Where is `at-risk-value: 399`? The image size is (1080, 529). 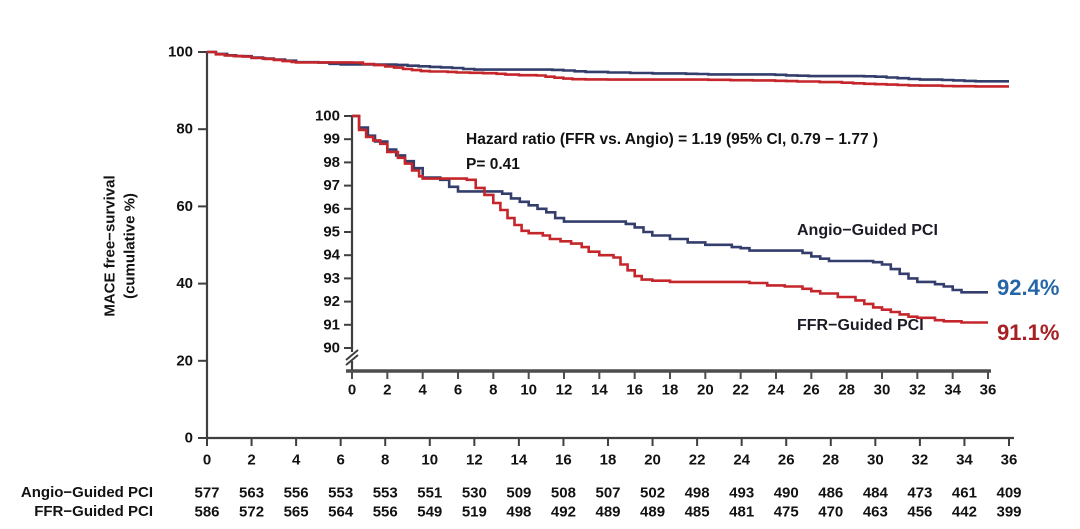 at-risk-value: 399 is located at coordinates (1008, 512).